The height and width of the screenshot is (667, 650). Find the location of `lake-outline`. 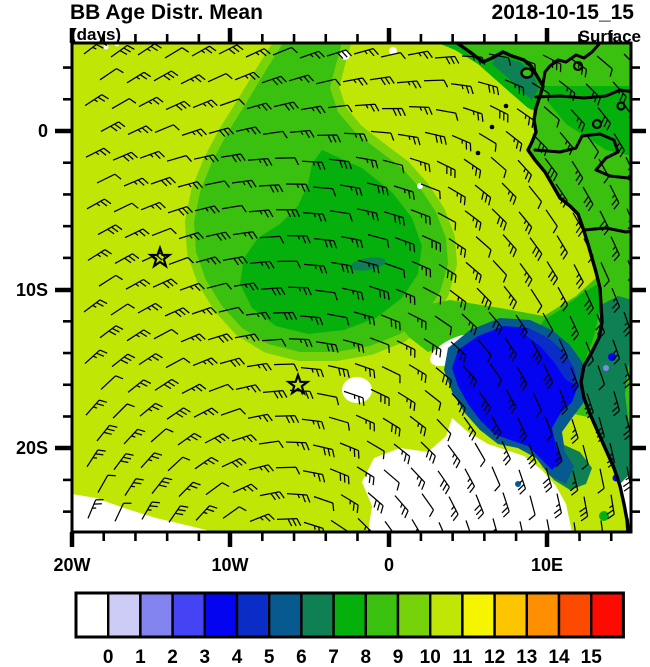

lake-outline is located at coordinates (597, 124).